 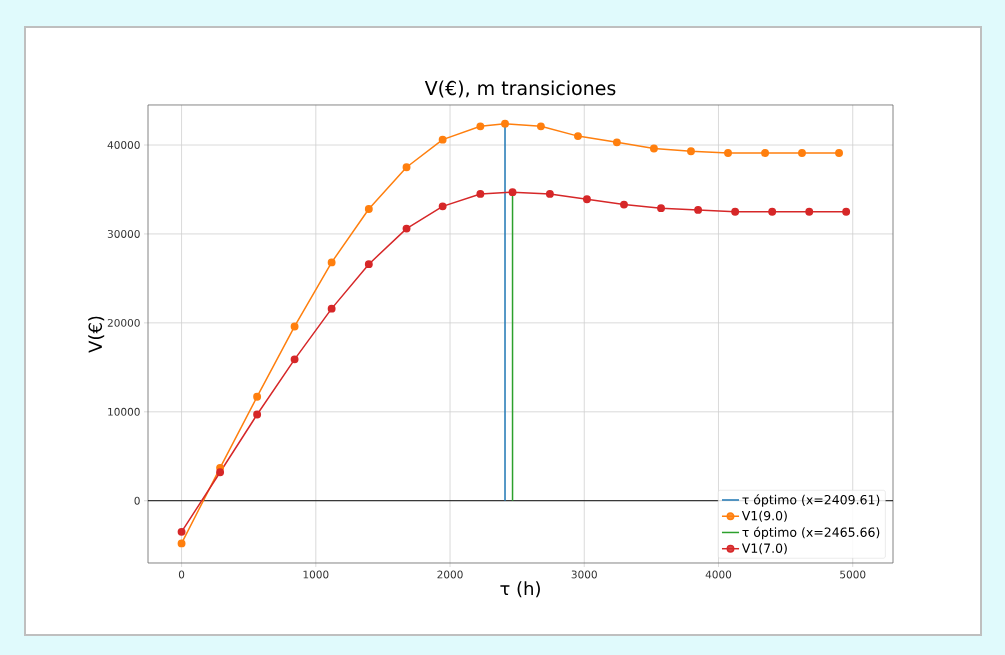 What do you see at coordinates (450, 574) in the screenshot?
I see `x-tick-label: 2000` at bounding box center [450, 574].